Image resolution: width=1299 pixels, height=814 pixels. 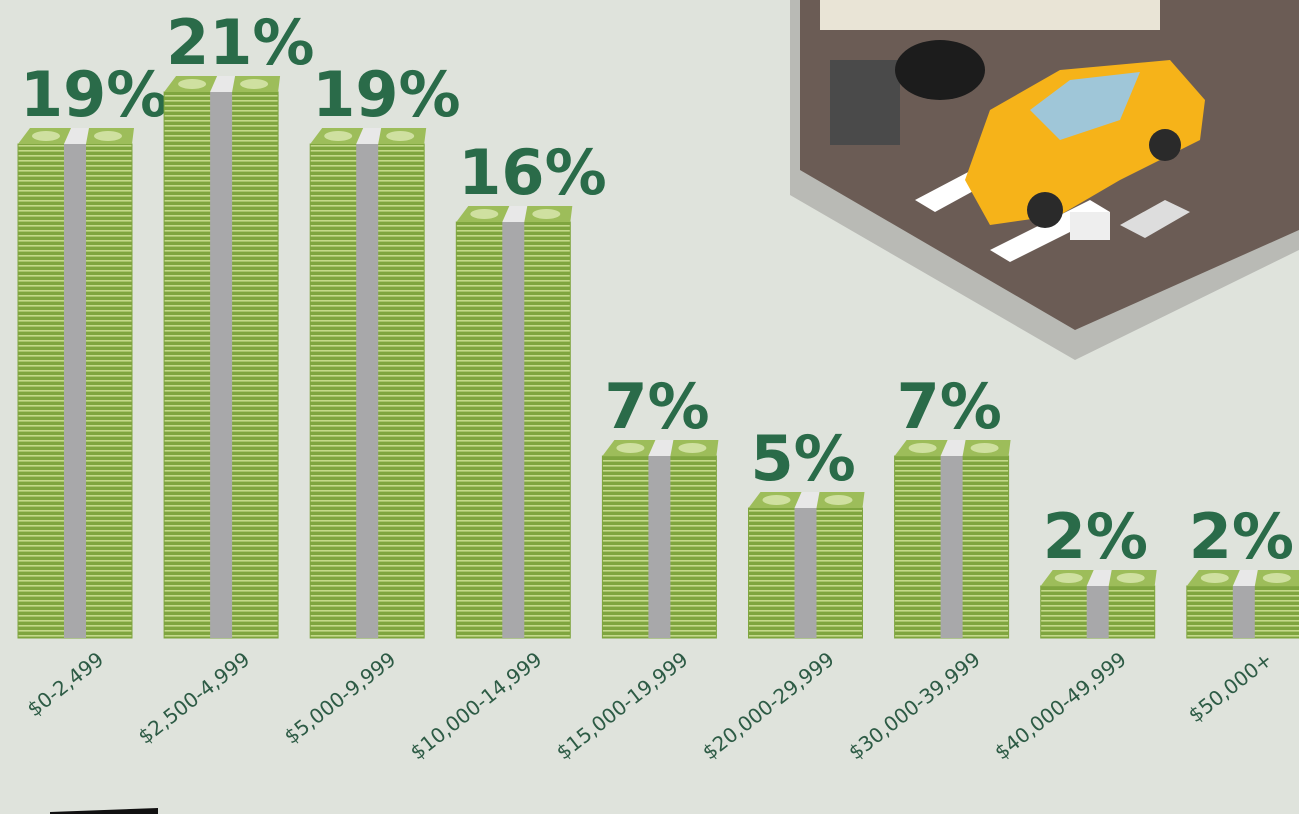 What do you see at coordinates (768, 705) in the screenshot?
I see `x-tick-label: $20,000-29,999` at bounding box center [768, 705].